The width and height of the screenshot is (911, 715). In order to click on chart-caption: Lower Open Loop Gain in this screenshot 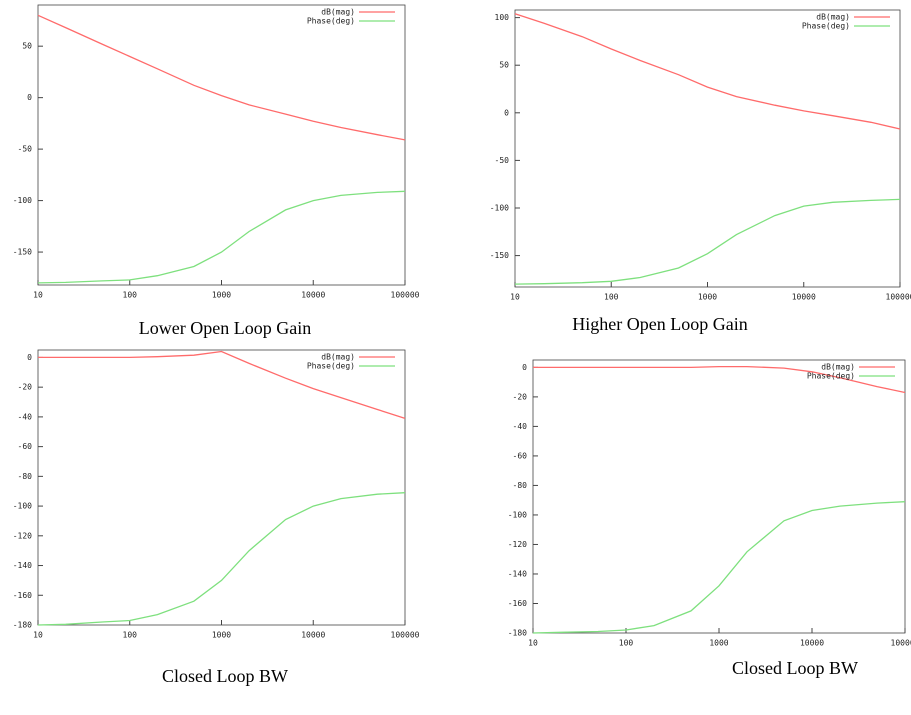, I will do `click(225, 328)`.